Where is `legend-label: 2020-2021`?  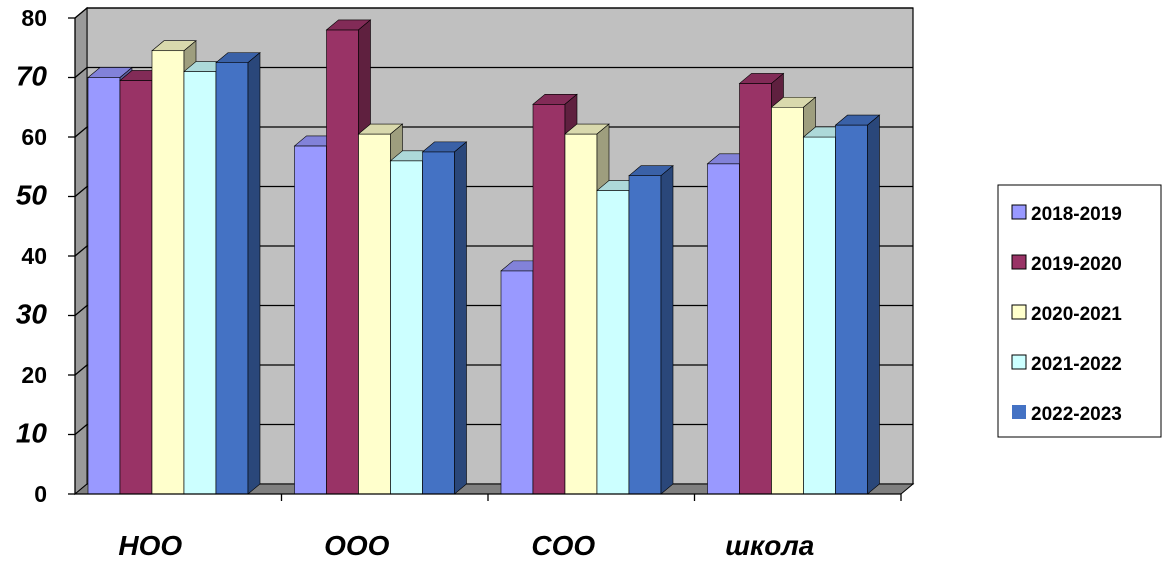 legend-label: 2020-2021 is located at coordinates (1076, 314).